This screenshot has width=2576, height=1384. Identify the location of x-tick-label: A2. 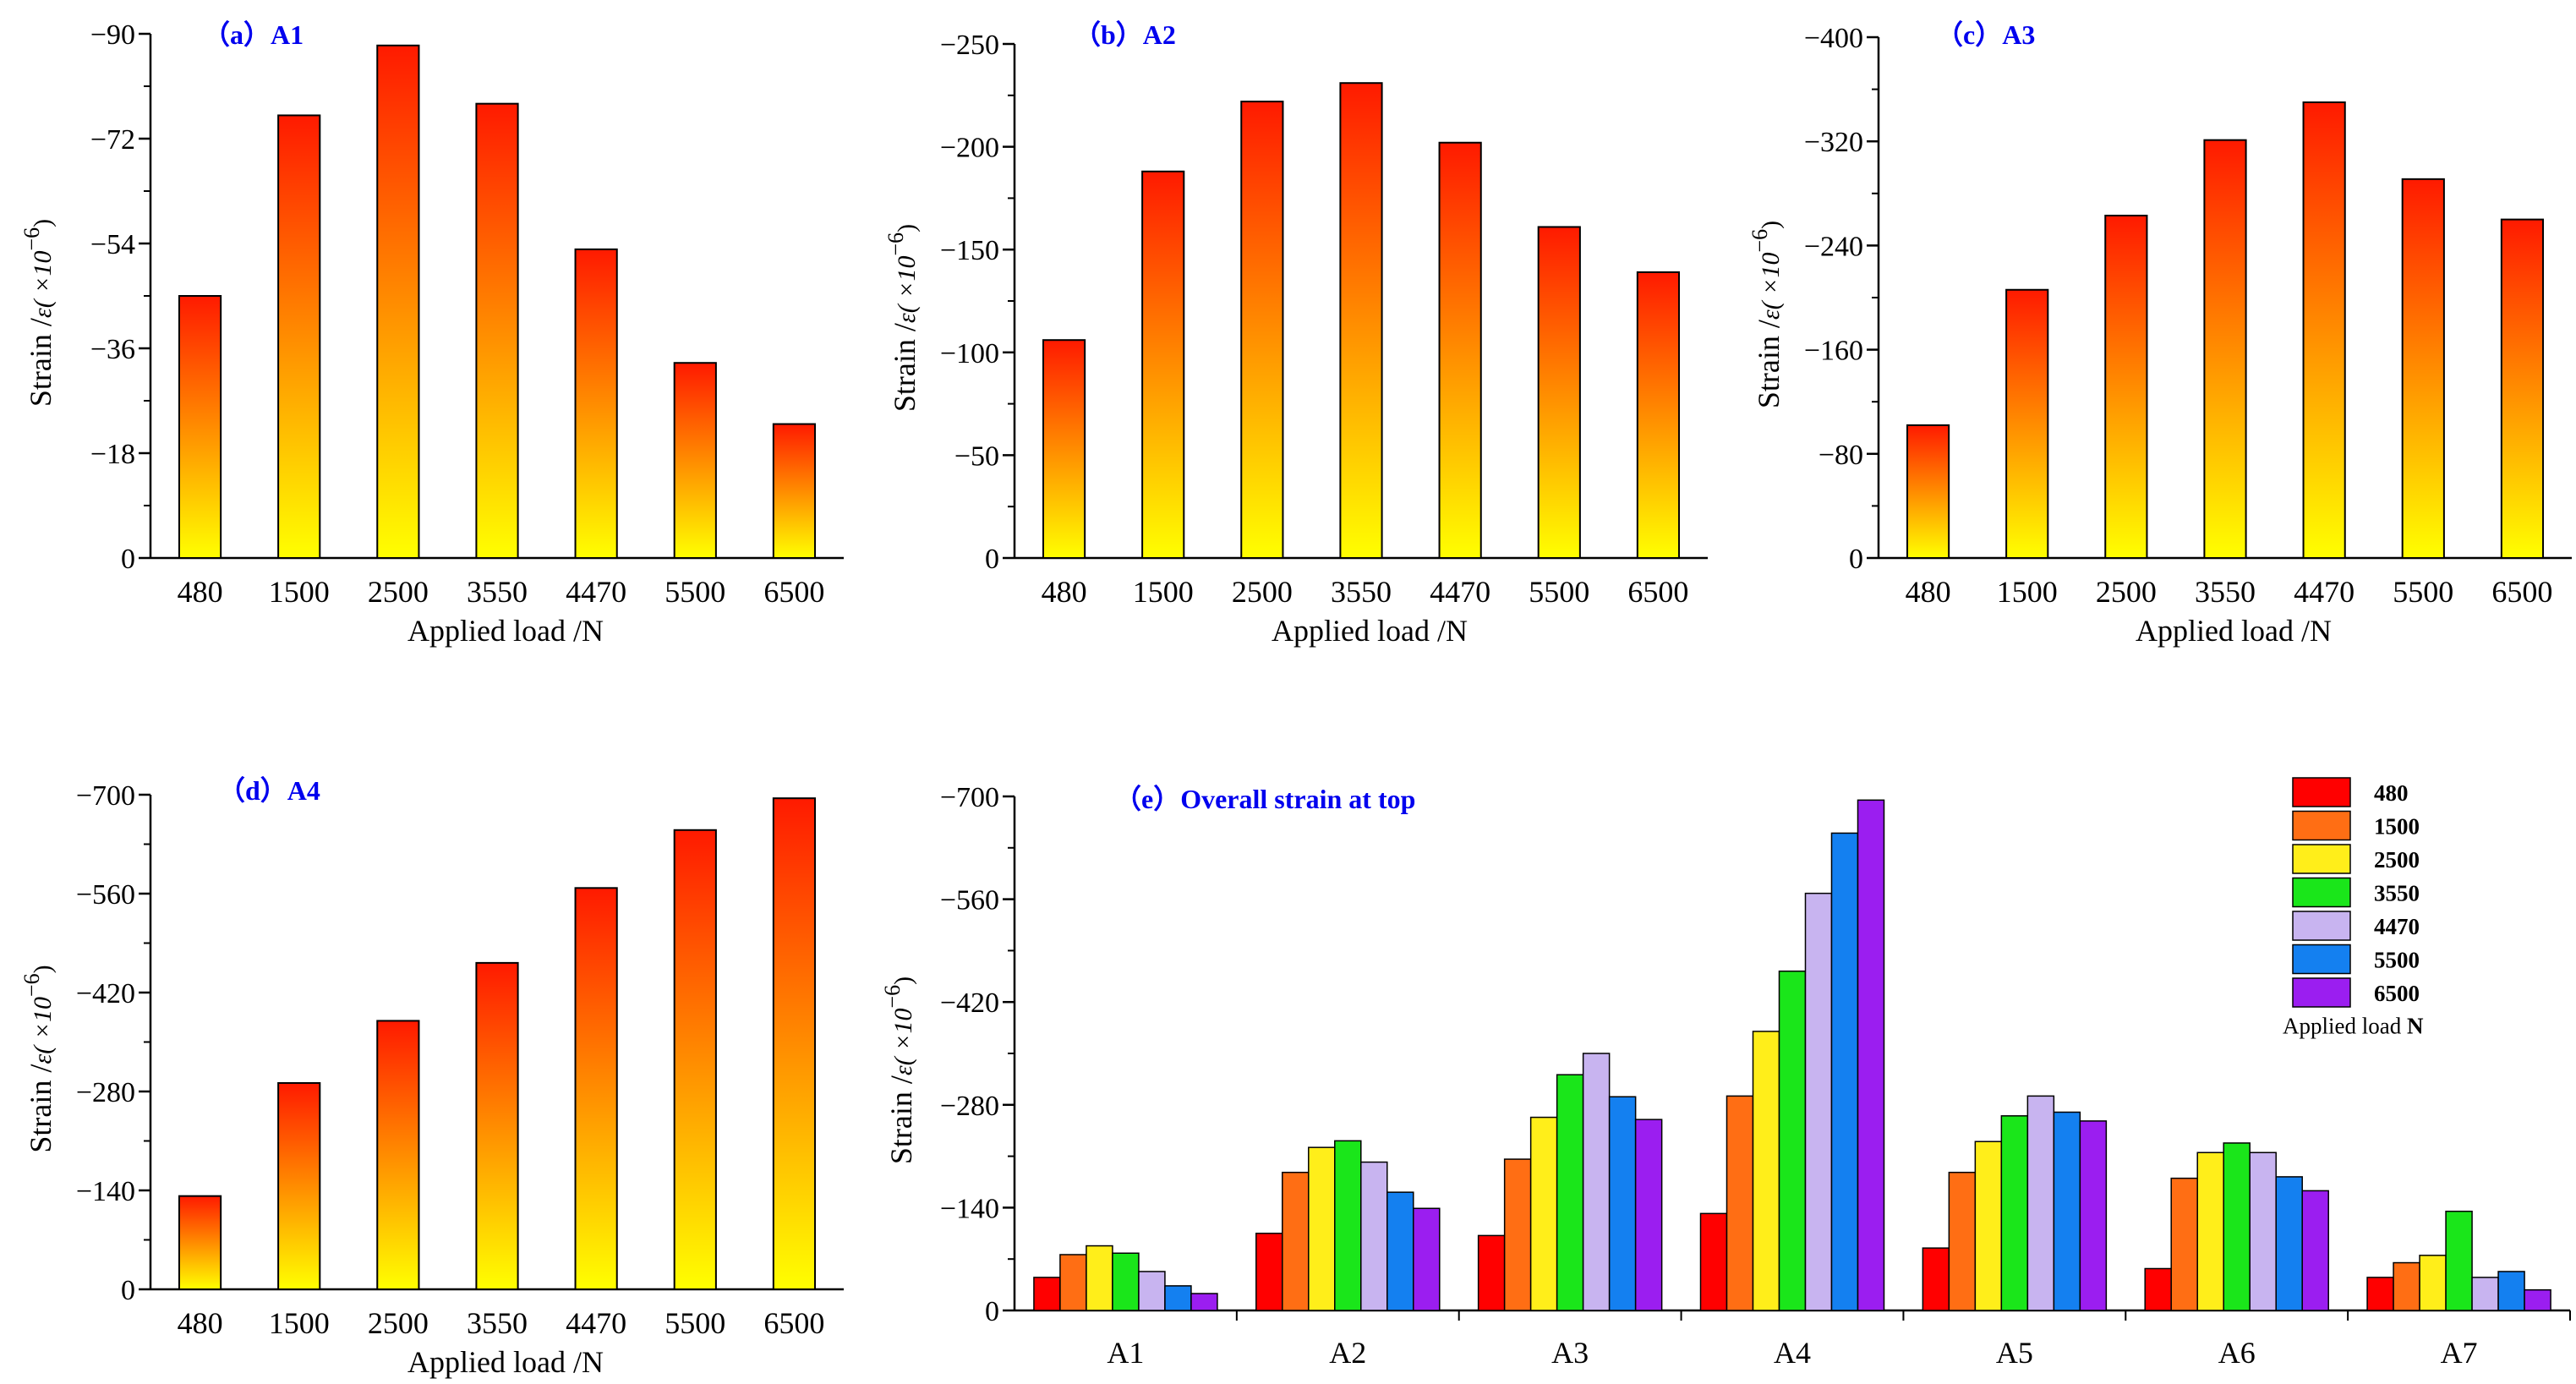
(1348, 1353).